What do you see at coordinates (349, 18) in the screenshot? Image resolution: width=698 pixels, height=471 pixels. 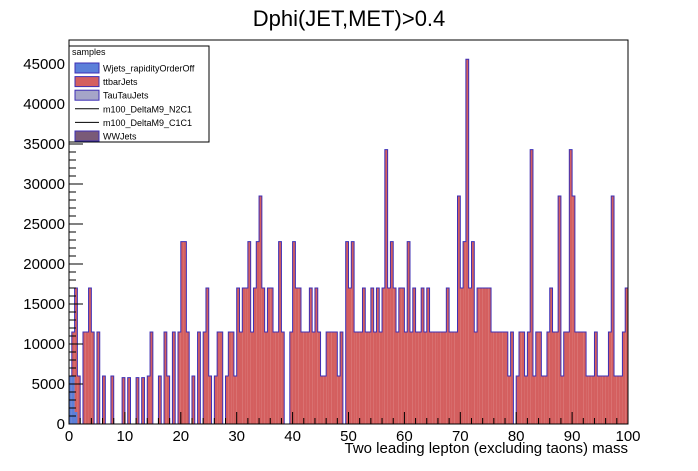 I see `chart-title: Dphi(JET,MET)>0.4` at bounding box center [349, 18].